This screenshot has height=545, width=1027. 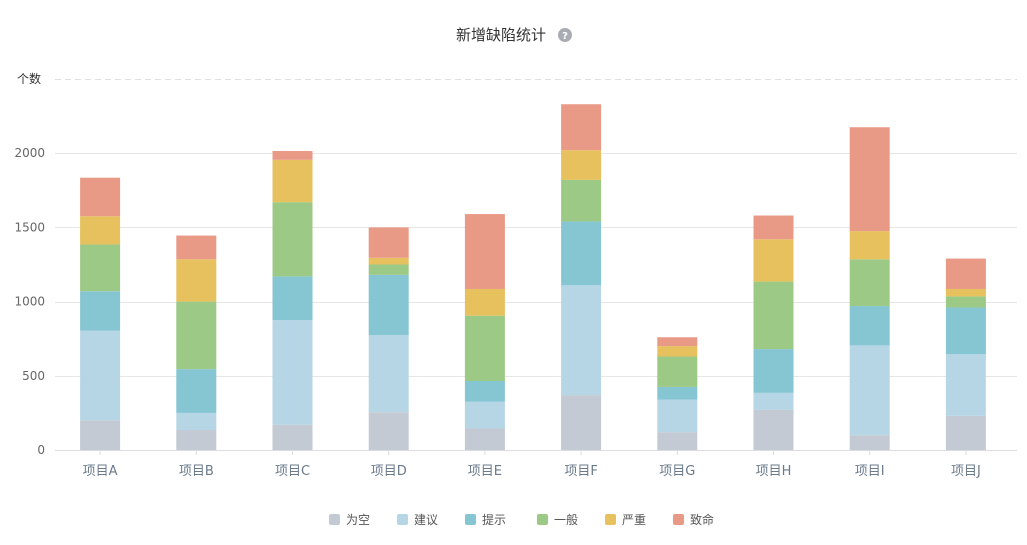 I want to click on legend-label: 一般, so click(x=566, y=519).